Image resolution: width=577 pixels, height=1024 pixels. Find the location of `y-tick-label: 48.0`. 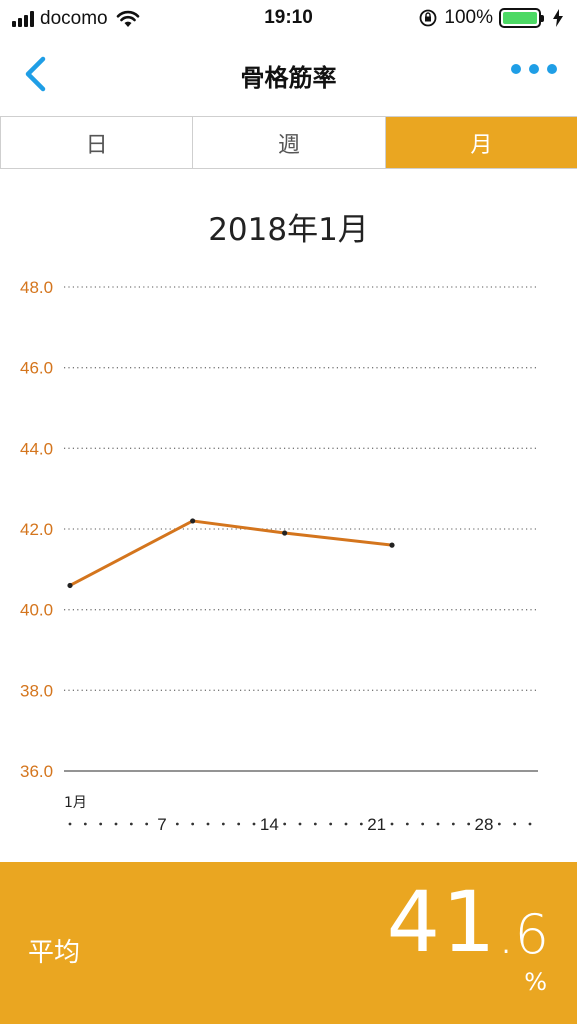

y-tick-label: 48.0 is located at coordinates (36, 287).